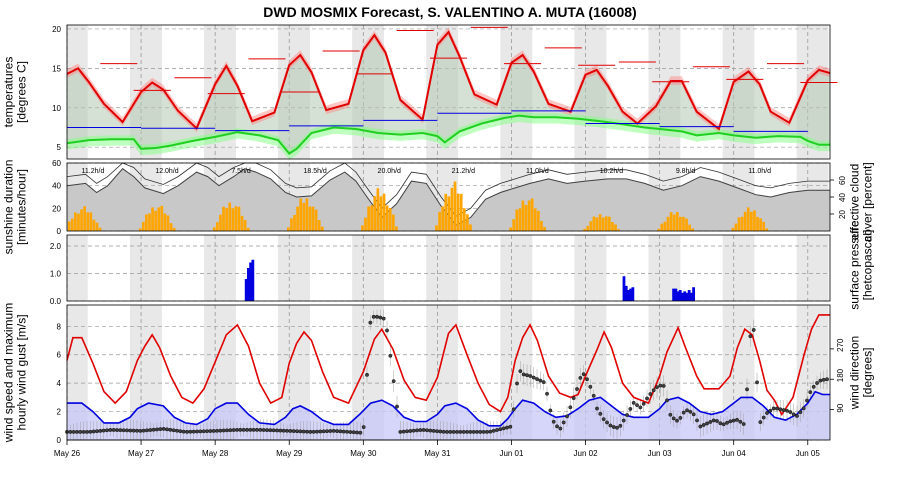  What do you see at coordinates (56, 301) in the screenshot?
I see `precip-tick-label: 0.0` at bounding box center [56, 301].